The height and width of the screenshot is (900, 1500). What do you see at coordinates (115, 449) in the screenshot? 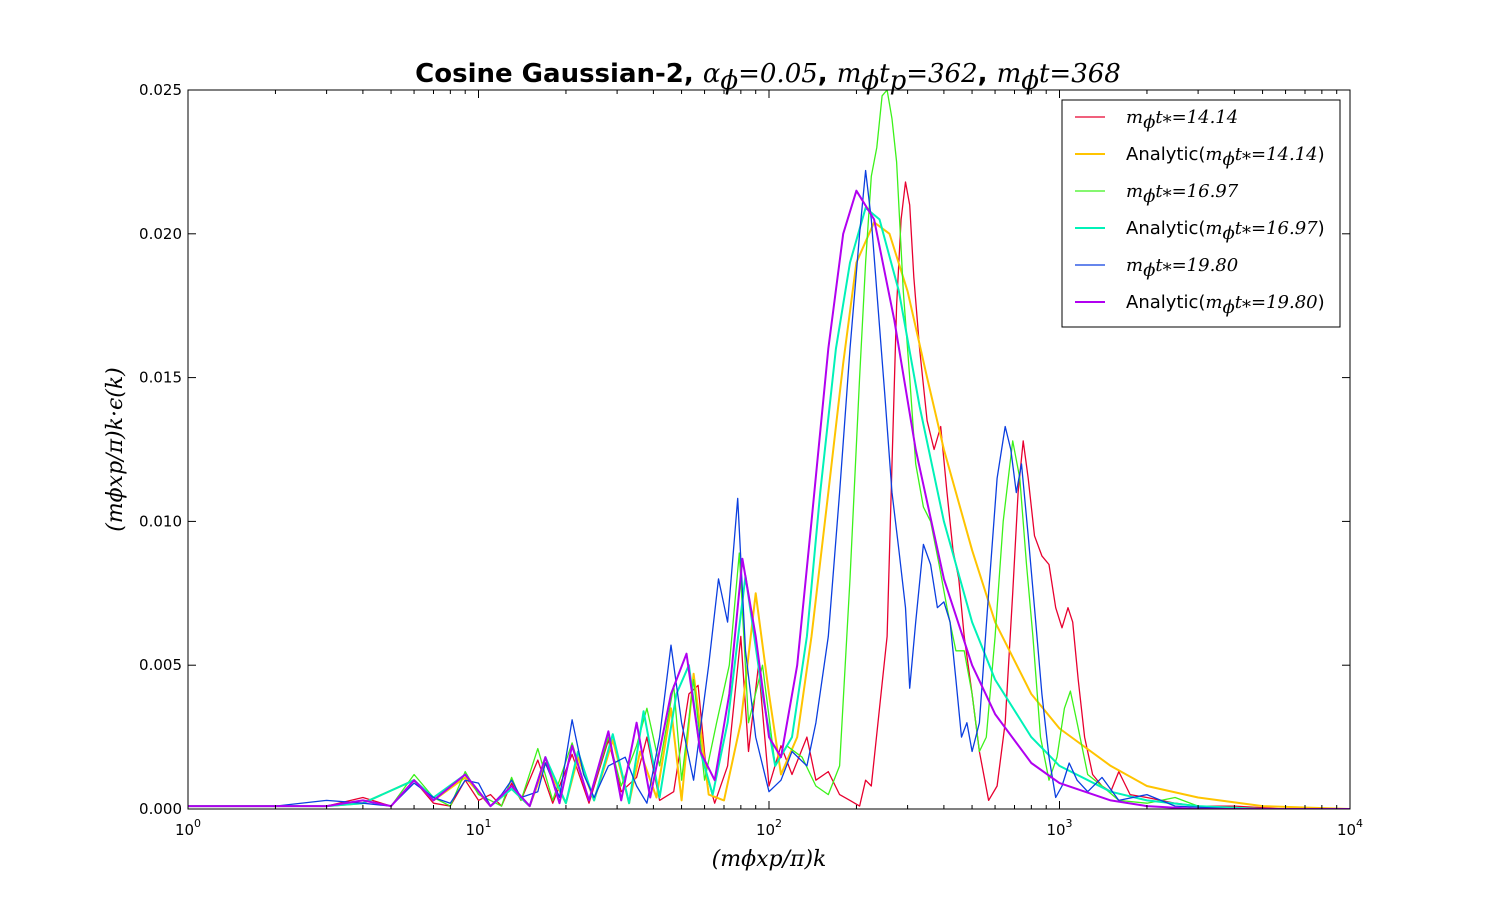
I see `y-axis-title: (mϕxp/π)k·ϵ(k)` at bounding box center [115, 449].